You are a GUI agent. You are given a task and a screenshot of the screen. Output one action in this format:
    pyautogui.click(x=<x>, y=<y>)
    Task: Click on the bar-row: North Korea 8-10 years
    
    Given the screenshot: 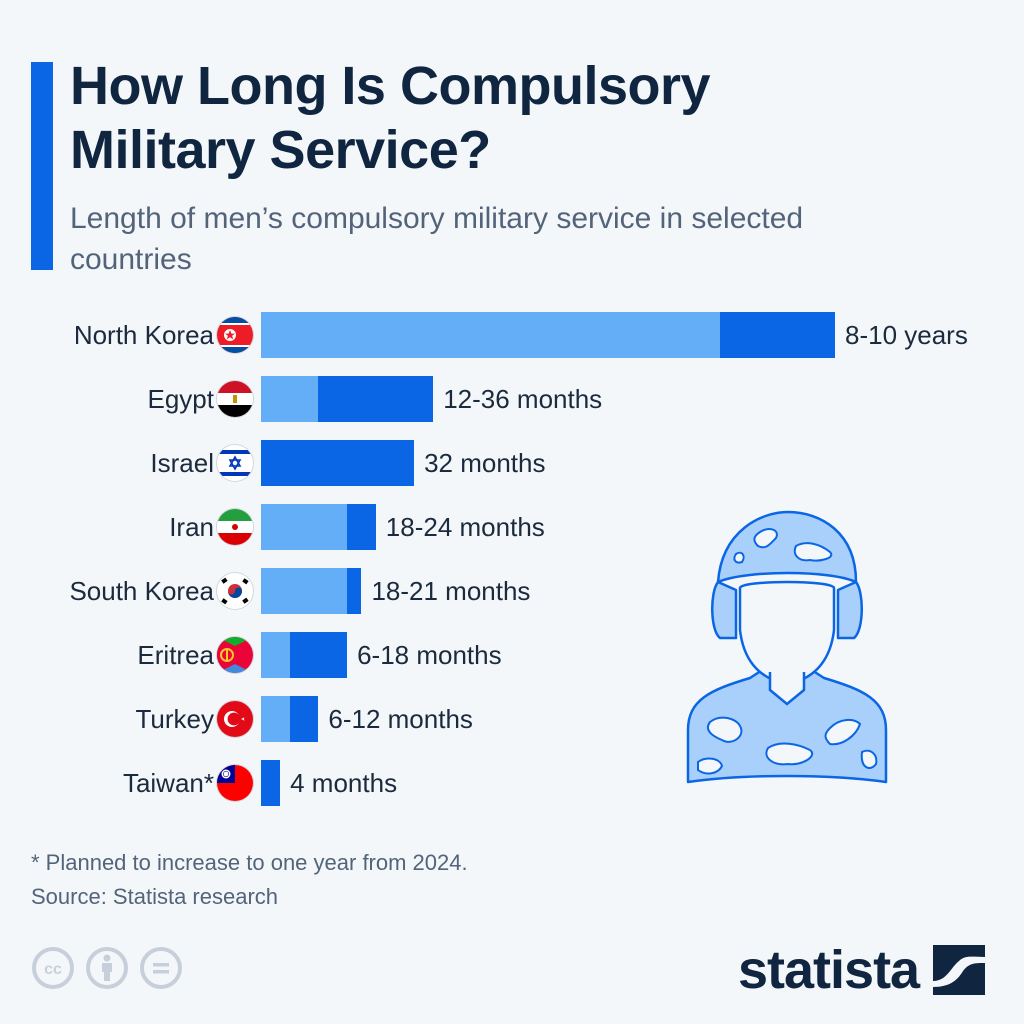 What is the action you would take?
    pyautogui.click(x=512, y=335)
    